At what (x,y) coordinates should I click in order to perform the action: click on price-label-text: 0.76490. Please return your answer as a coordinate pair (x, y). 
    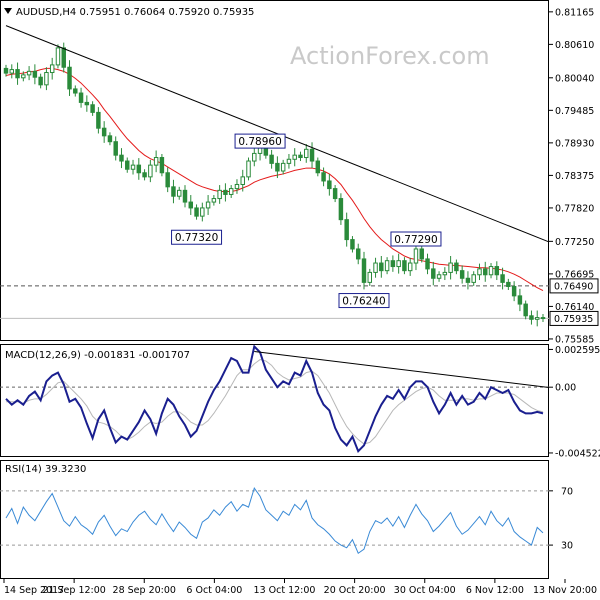
    Looking at the image, I should click on (573, 286).